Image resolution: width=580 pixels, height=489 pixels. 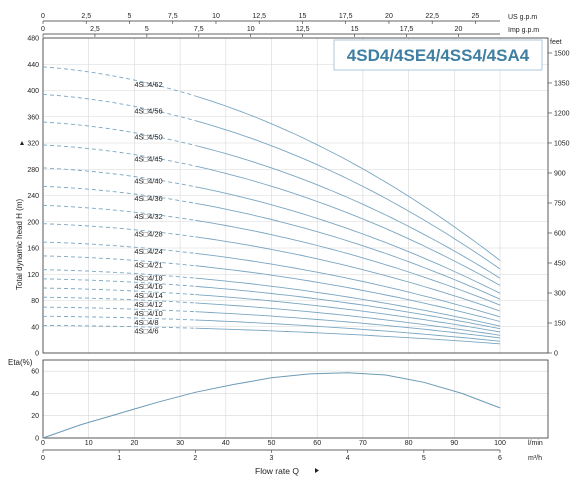 I want to click on lmin-tick-label: 100, so click(x=500, y=443).